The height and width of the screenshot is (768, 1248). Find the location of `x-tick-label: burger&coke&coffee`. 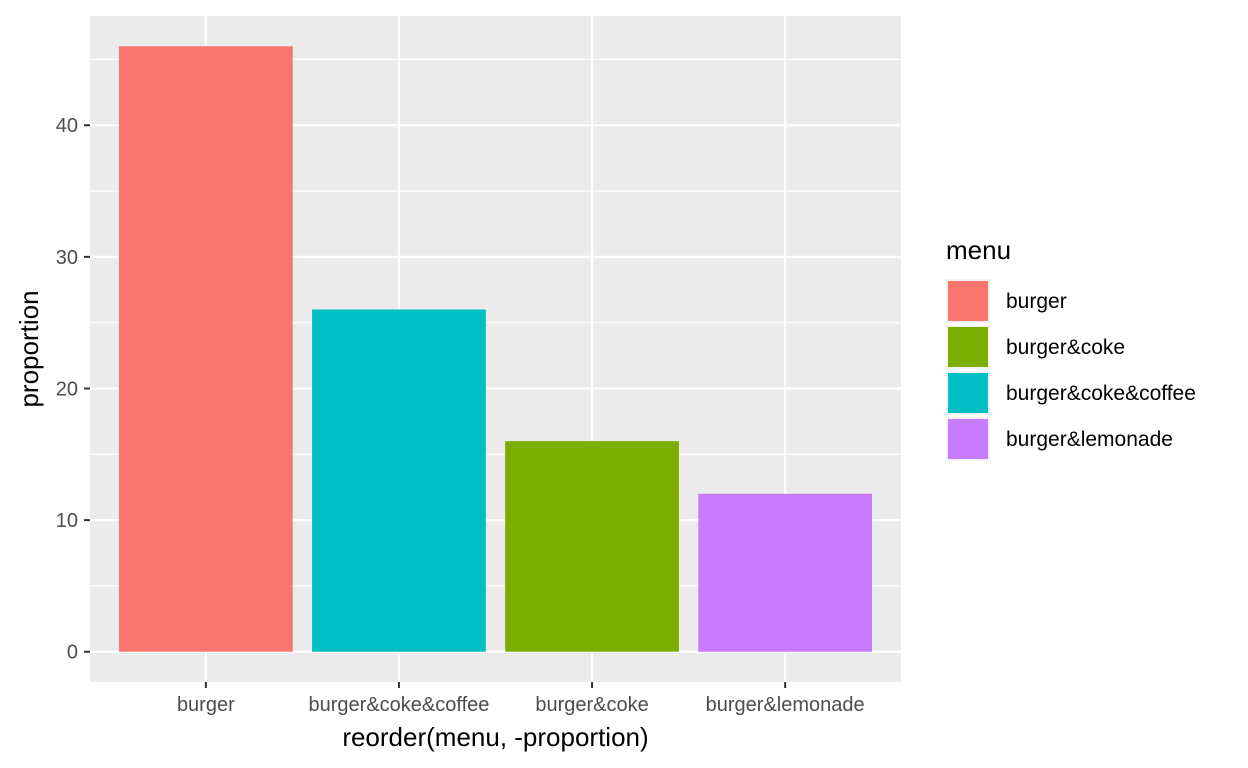

x-tick-label: burger&coke&coffee is located at coordinates (399, 705).